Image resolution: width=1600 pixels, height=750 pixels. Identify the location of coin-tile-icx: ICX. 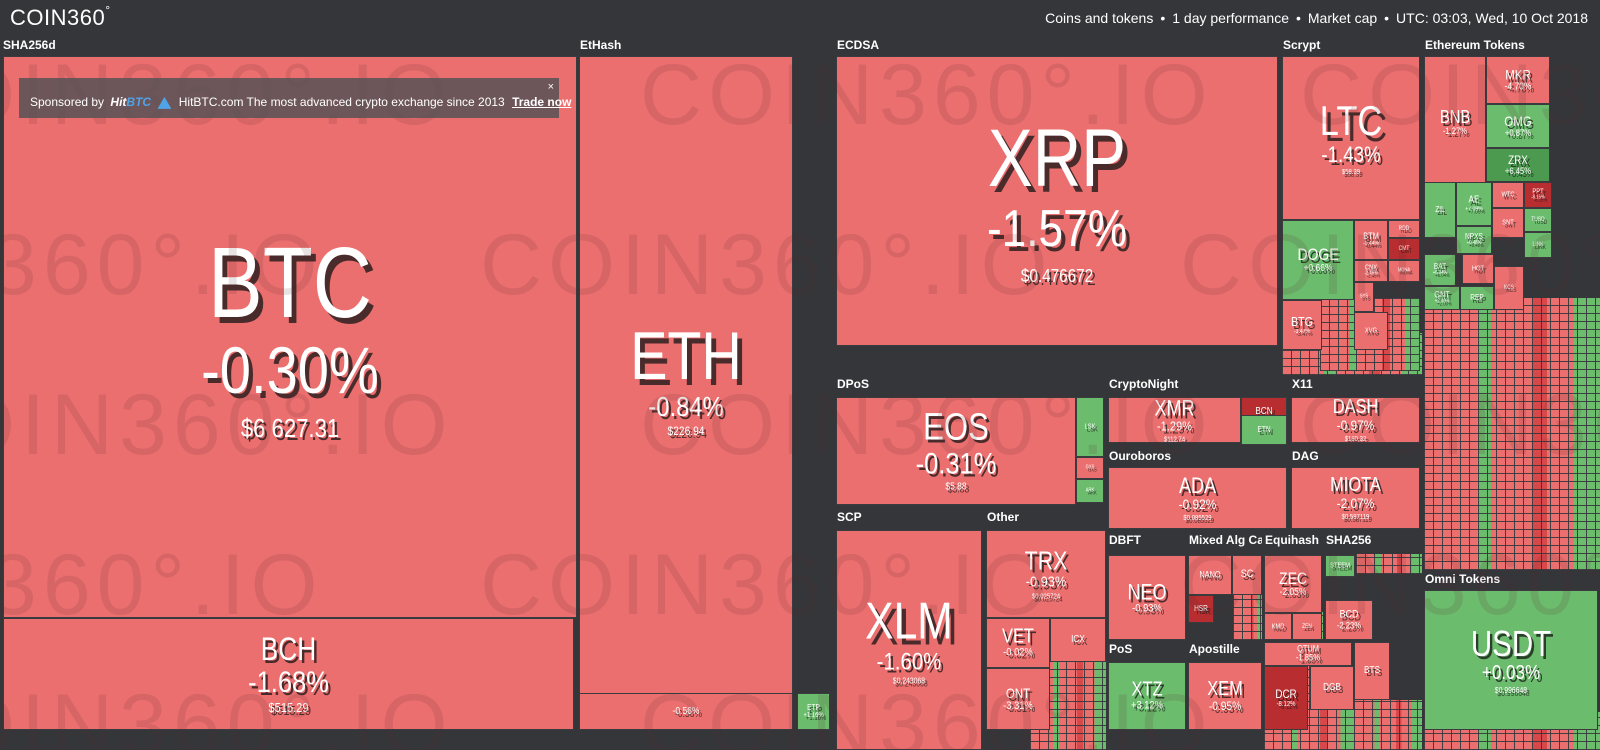
(1078, 640).